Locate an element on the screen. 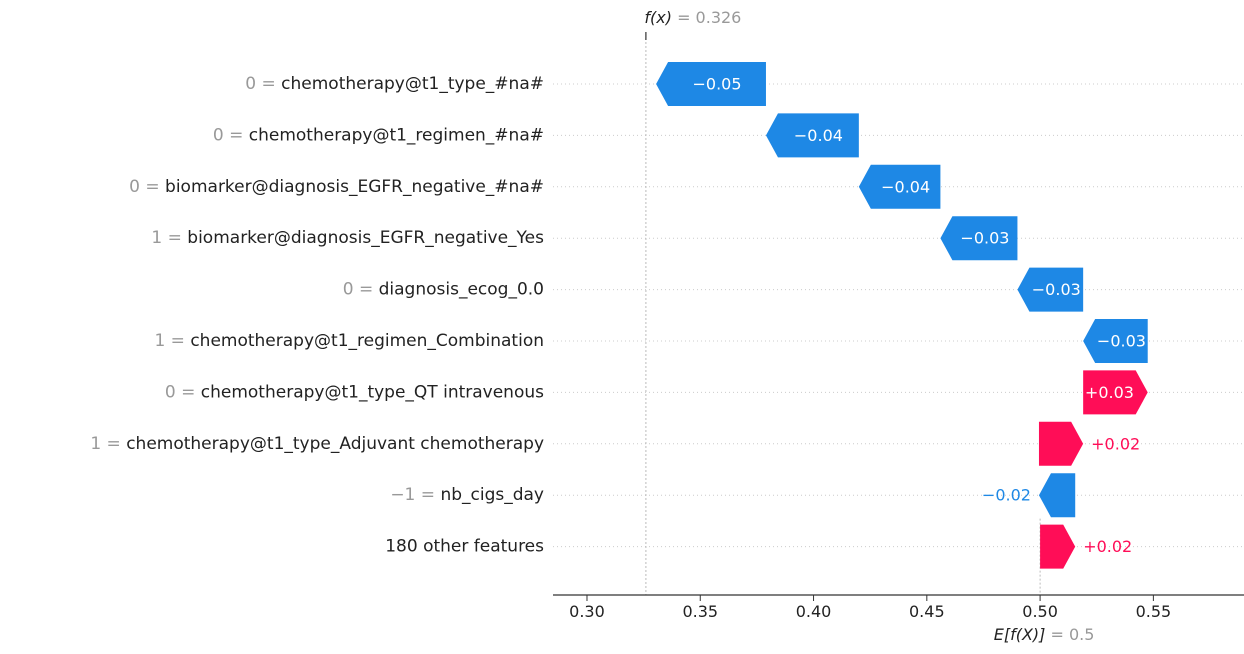  feature-name: biomarker@diagnosis_EGFR_negative_Yes is located at coordinates (365, 238).